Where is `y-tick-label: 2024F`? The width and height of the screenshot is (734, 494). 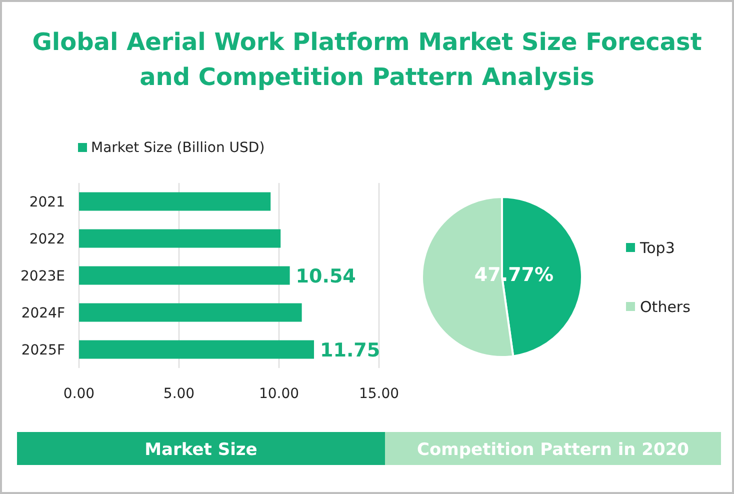
y-tick-label: 2024F is located at coordinates (43, 314).